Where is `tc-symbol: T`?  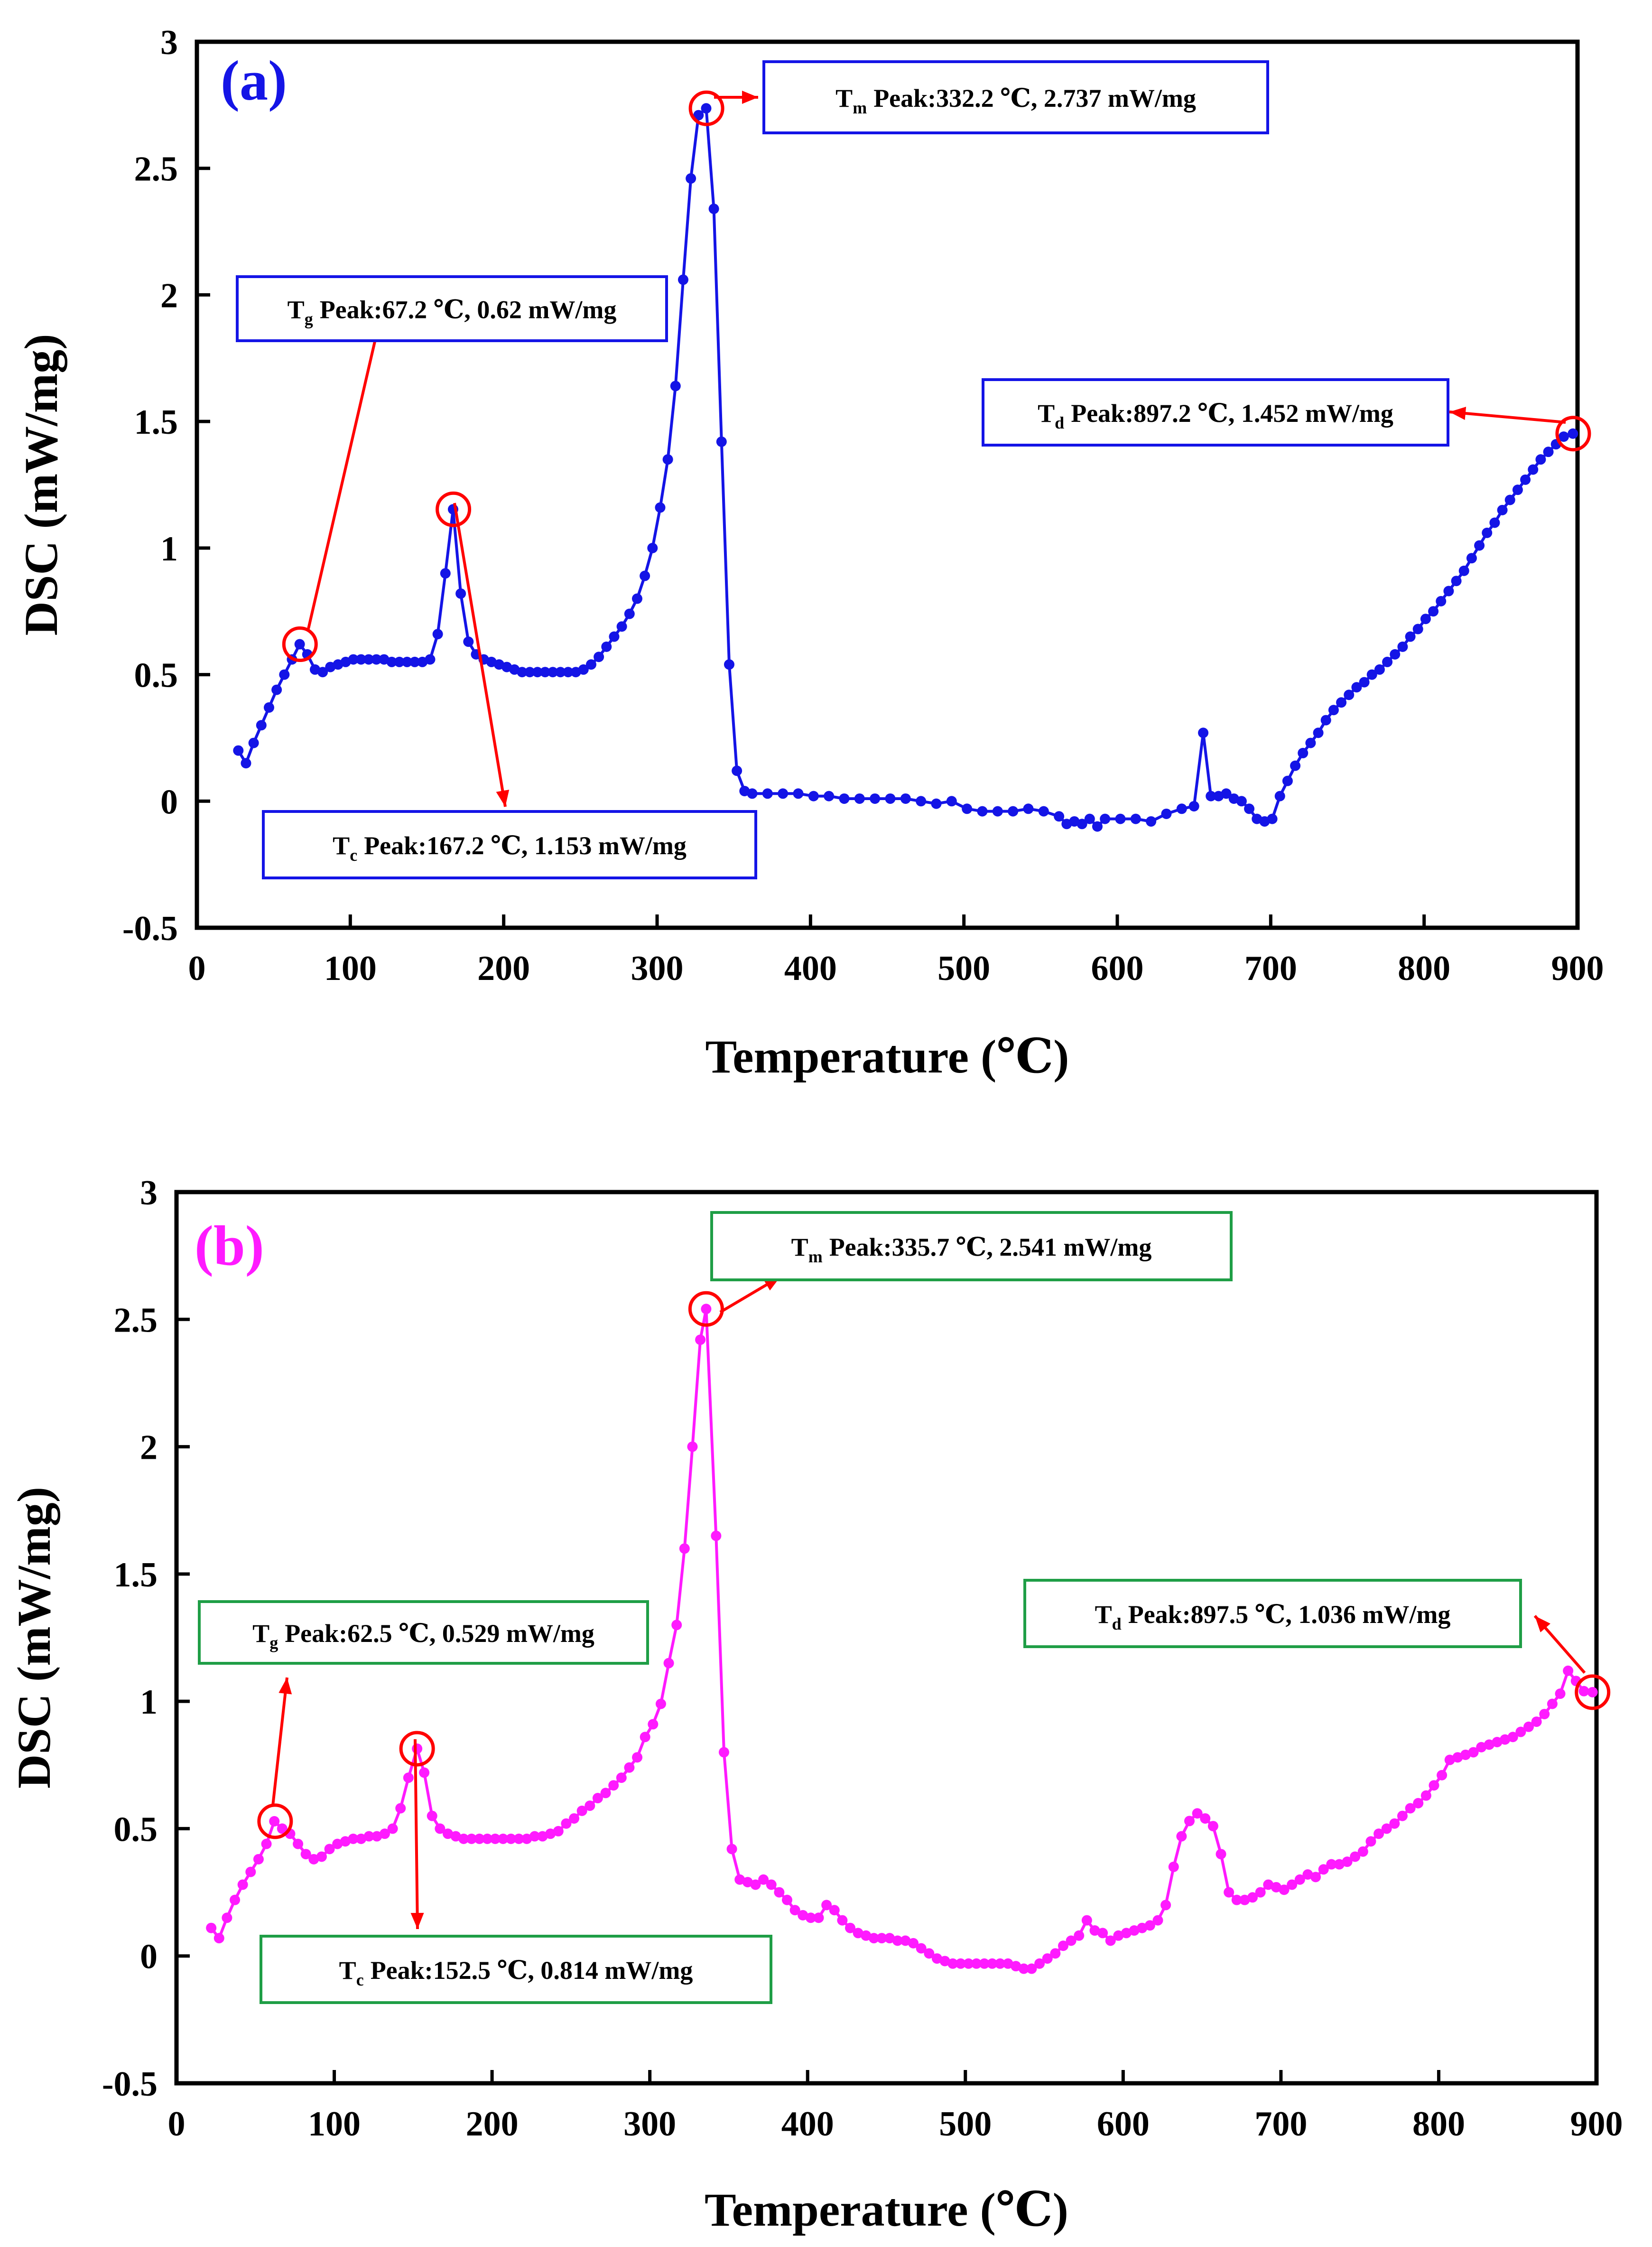 tc-symbol: T is located at coordinates (347, 1970).